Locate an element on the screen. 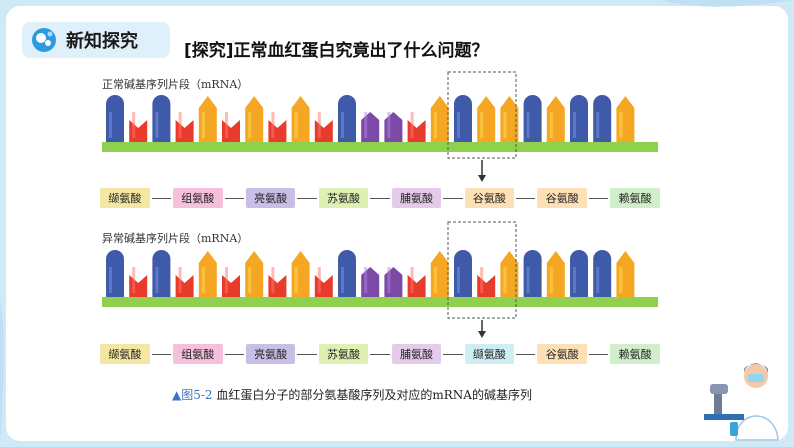 The width and height of the screenshot is (794, 447). normal-amino-acid: 脯氨酸 is located at coordinates (416, 198).